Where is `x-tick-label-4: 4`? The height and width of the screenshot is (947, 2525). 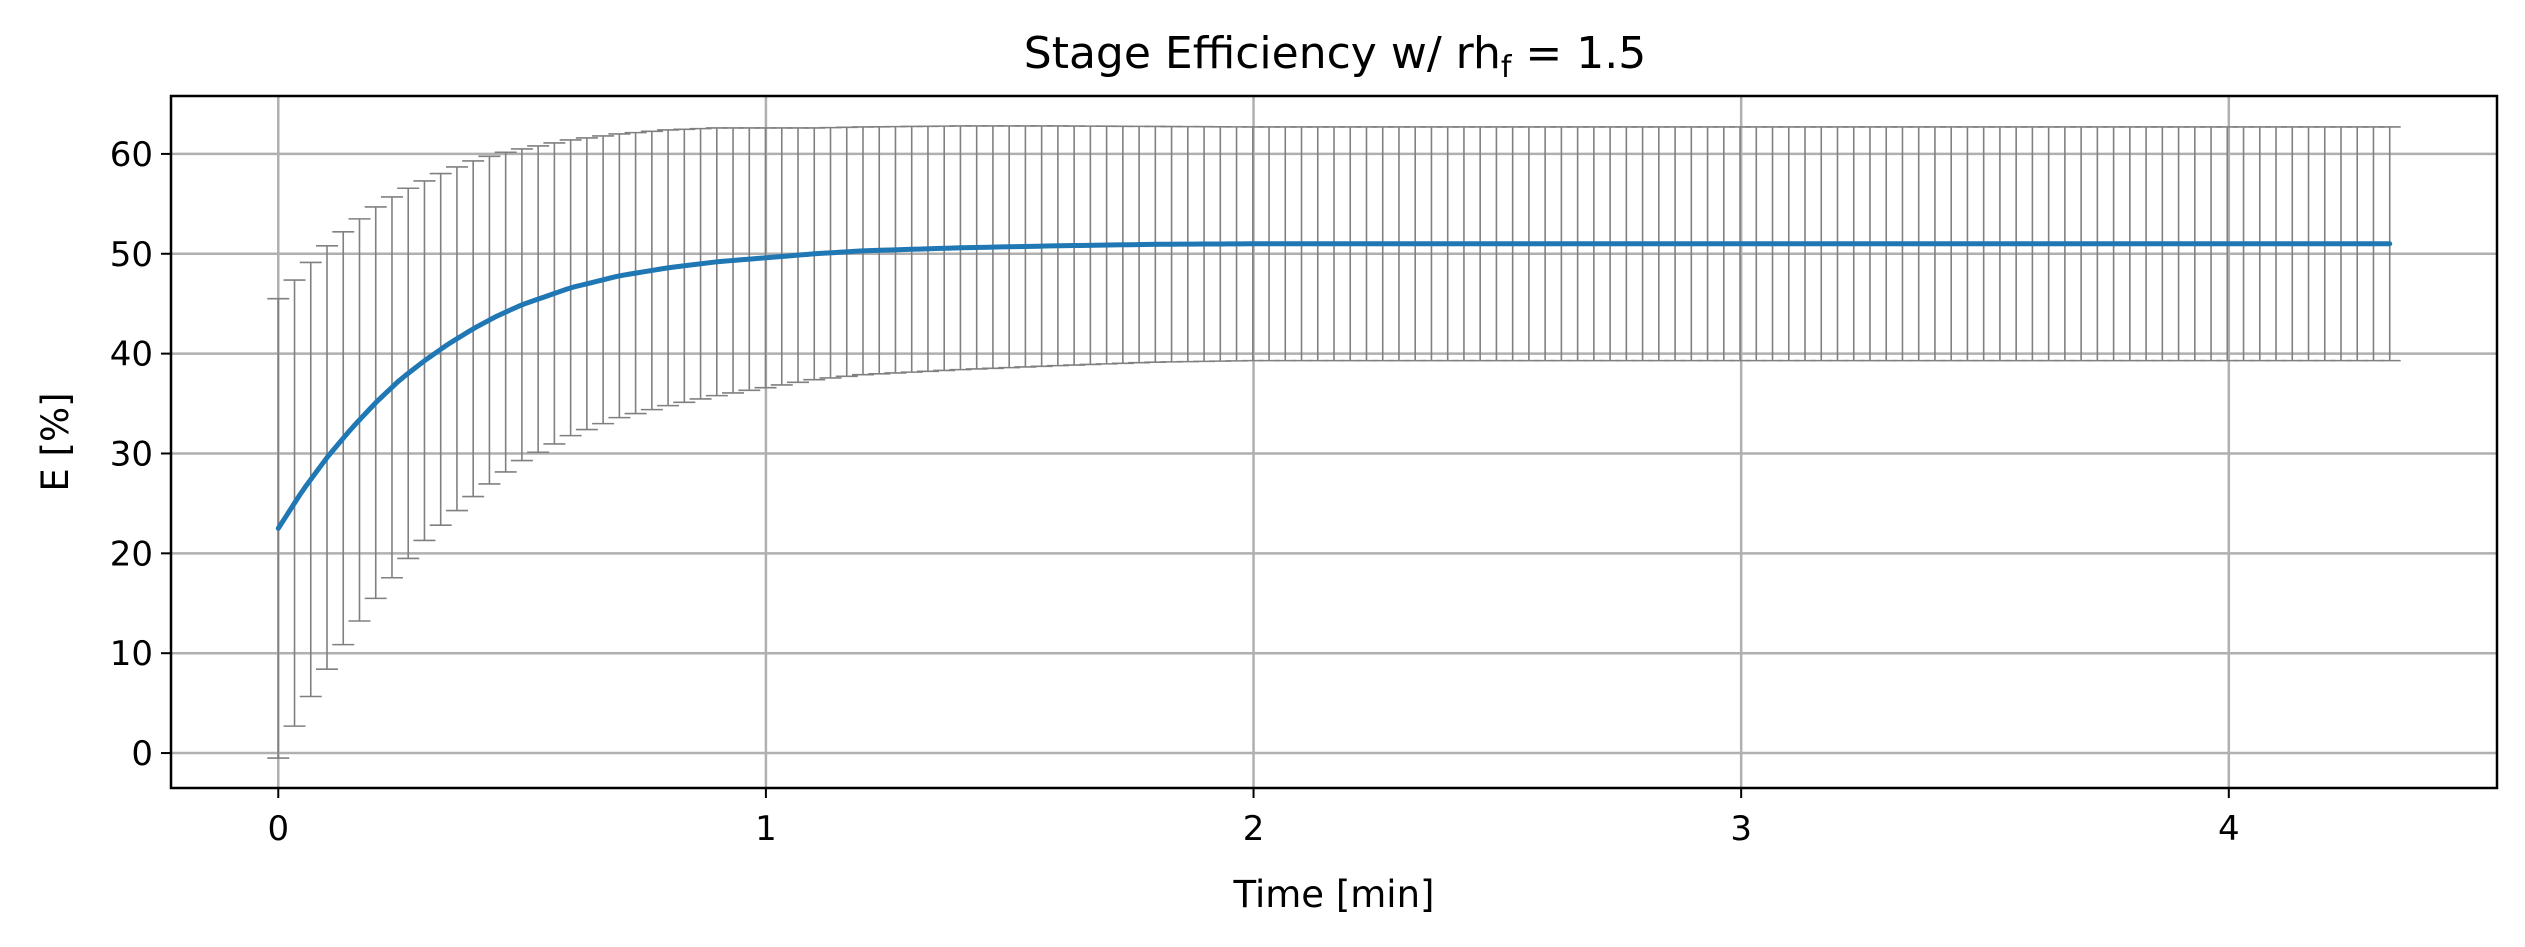 x-tick-label-4: 4 is located at coordinates (2229, 829).